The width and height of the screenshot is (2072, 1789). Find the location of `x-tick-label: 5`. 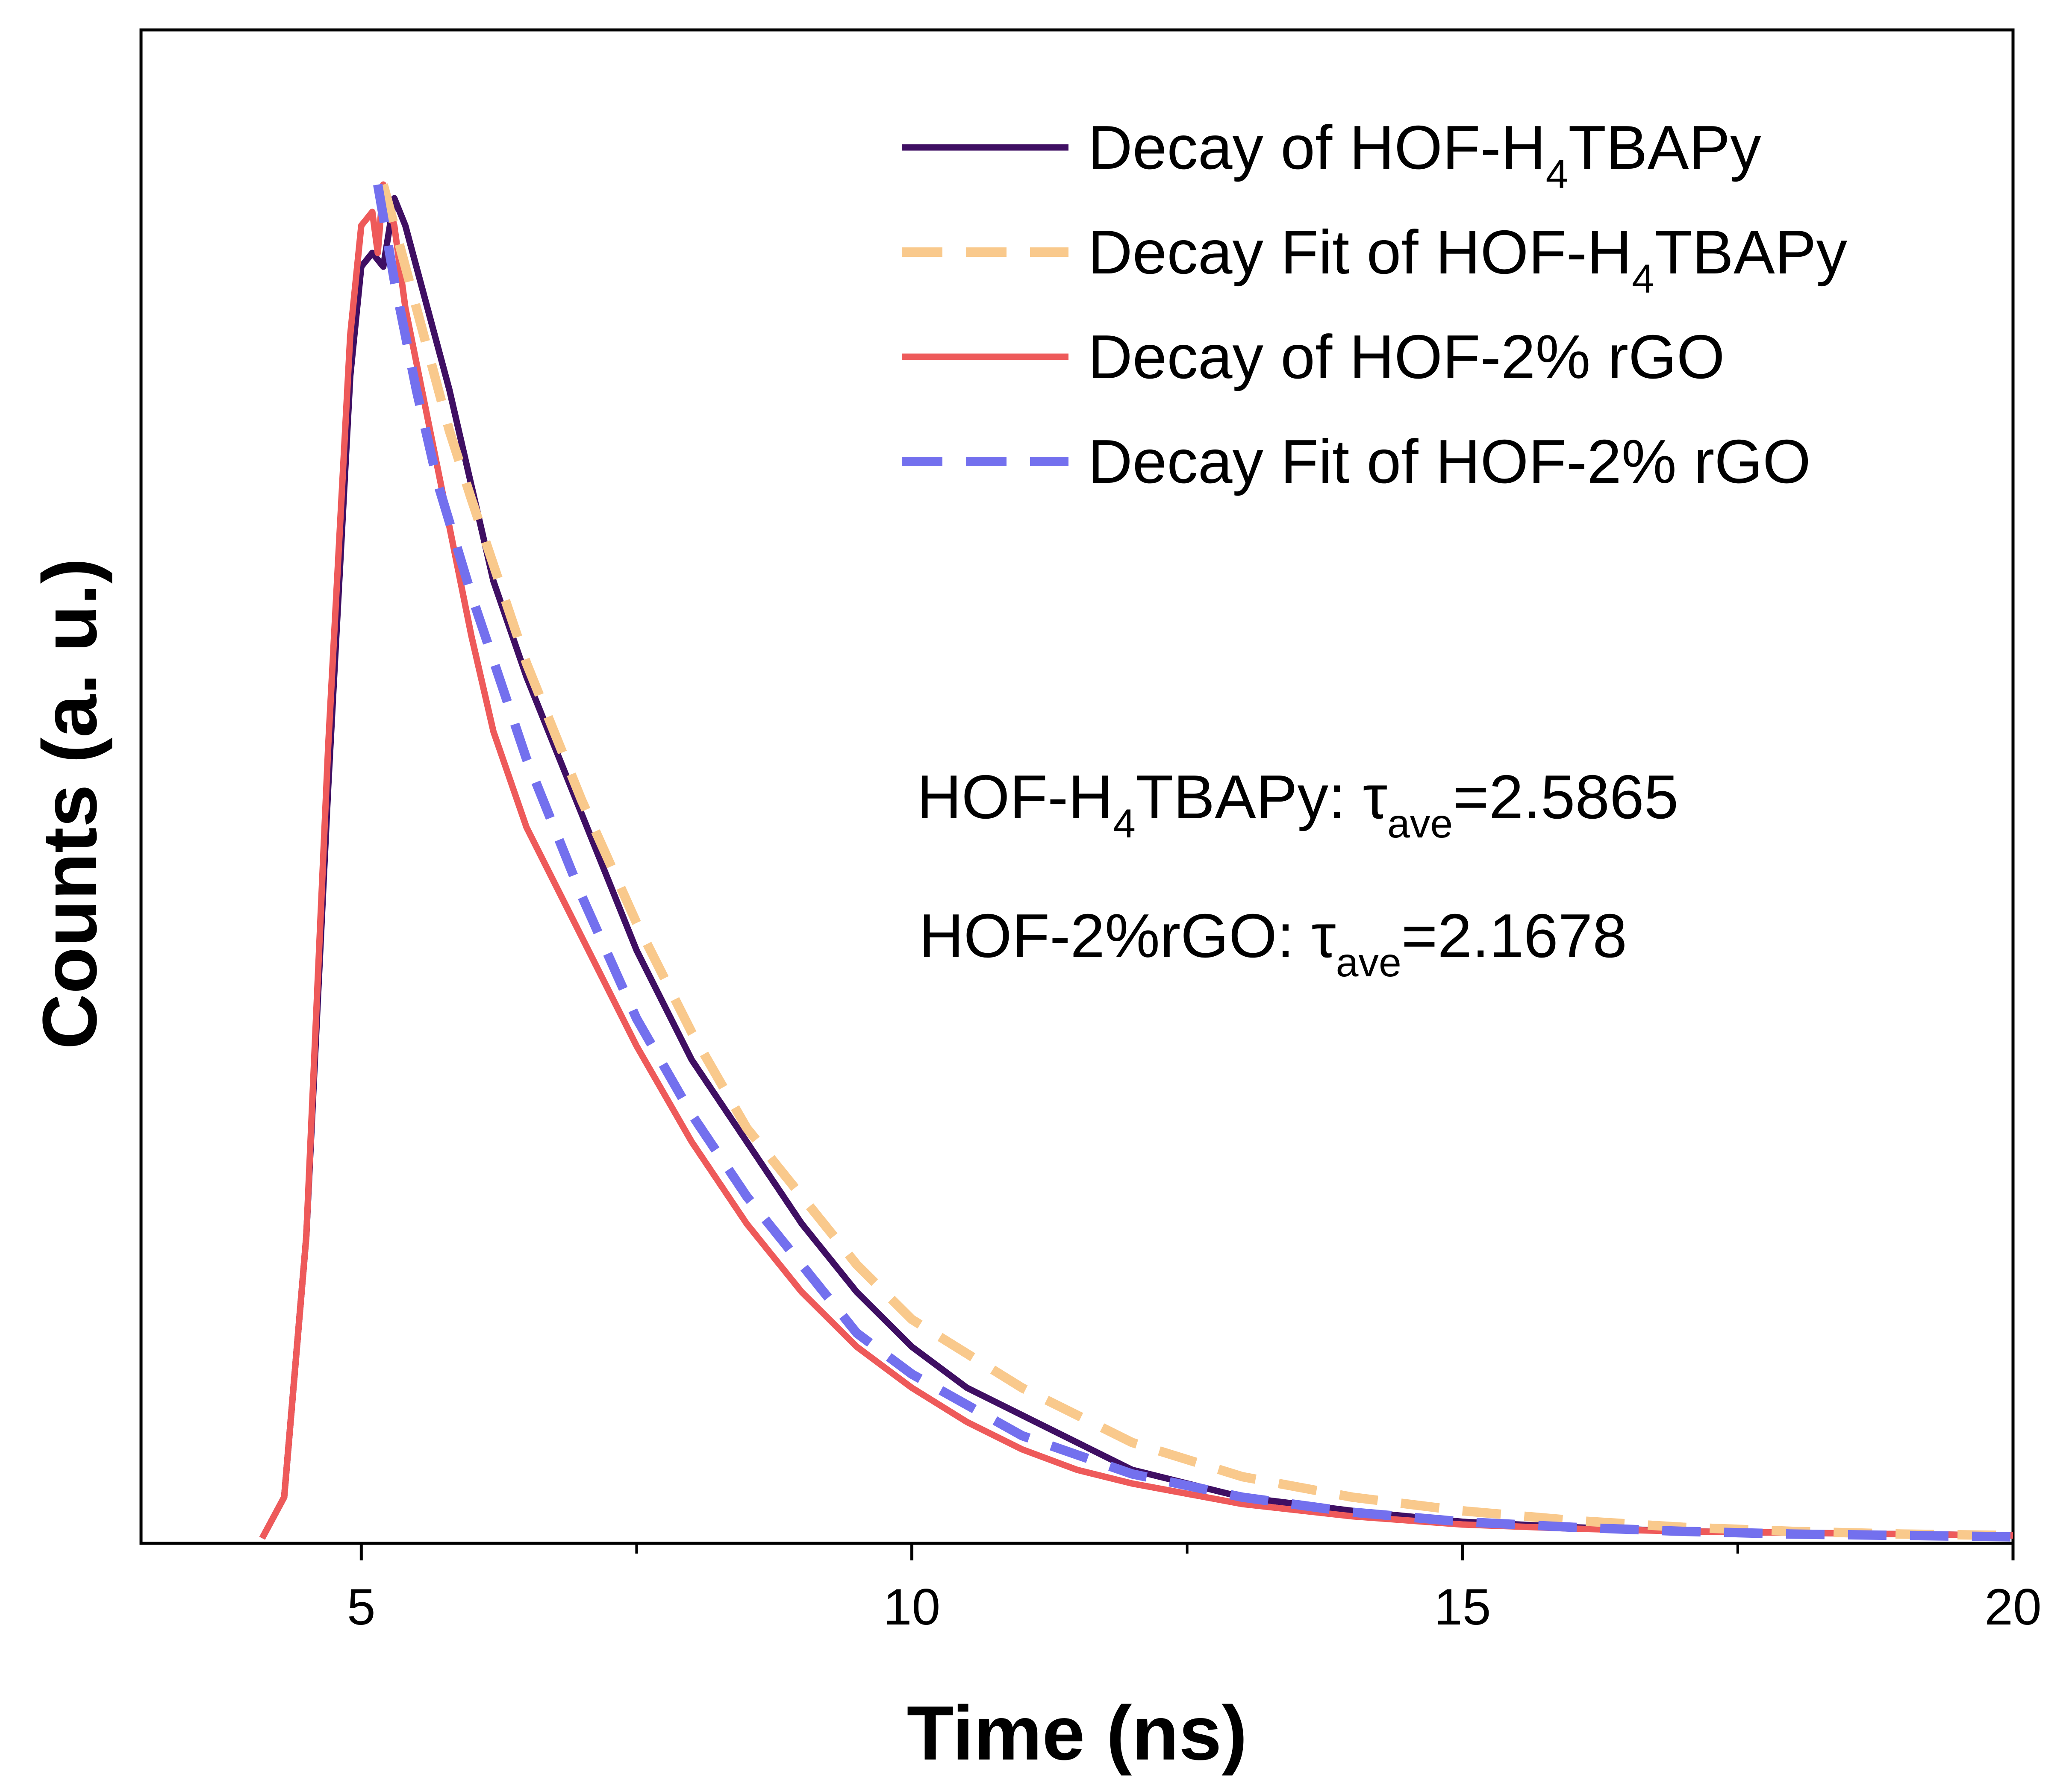

x-tick-label: 5 is located at coordinates (361, 1607).